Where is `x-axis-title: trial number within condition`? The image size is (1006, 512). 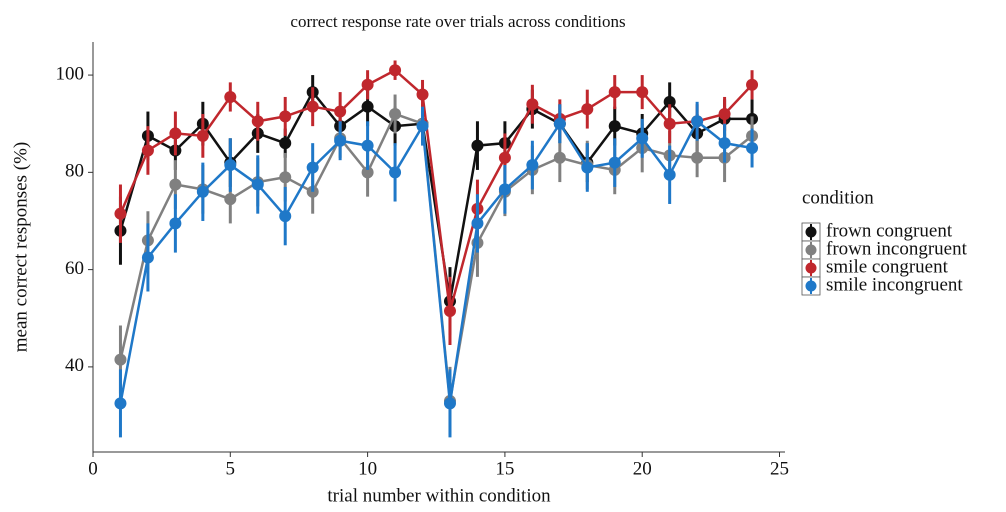 x-axis-title: trial number within condition is located at coordinates (439, 495).